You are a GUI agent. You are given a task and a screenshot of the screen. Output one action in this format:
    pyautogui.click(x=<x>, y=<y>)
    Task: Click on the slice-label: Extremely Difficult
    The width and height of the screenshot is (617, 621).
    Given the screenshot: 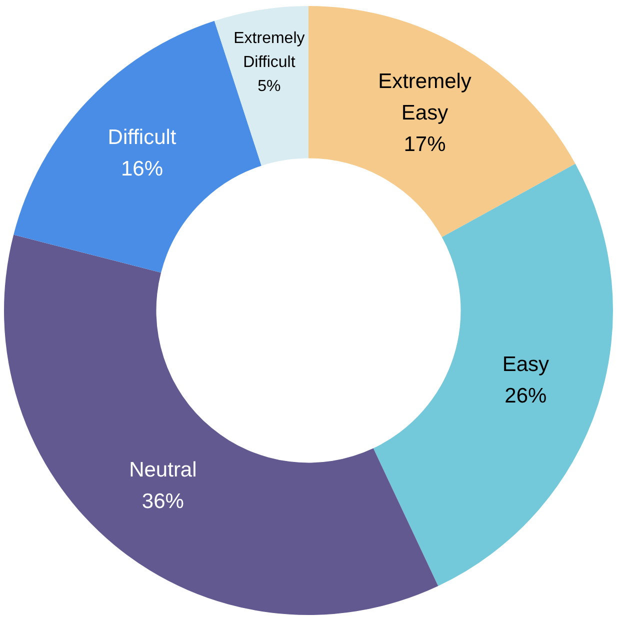 What is the action you would take?
    pyautogui.click(x=269, y=50)
    